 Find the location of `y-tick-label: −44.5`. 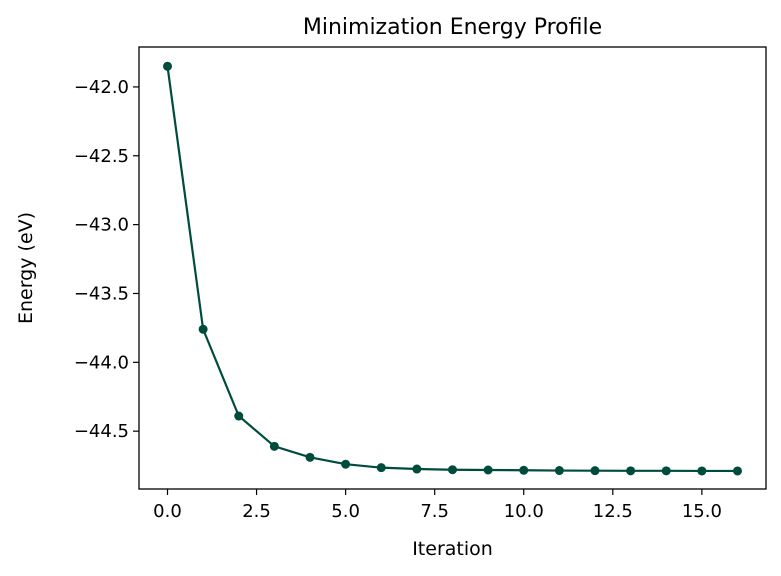

y-tick-label: −44.5 is located at coordinates (101, 431).